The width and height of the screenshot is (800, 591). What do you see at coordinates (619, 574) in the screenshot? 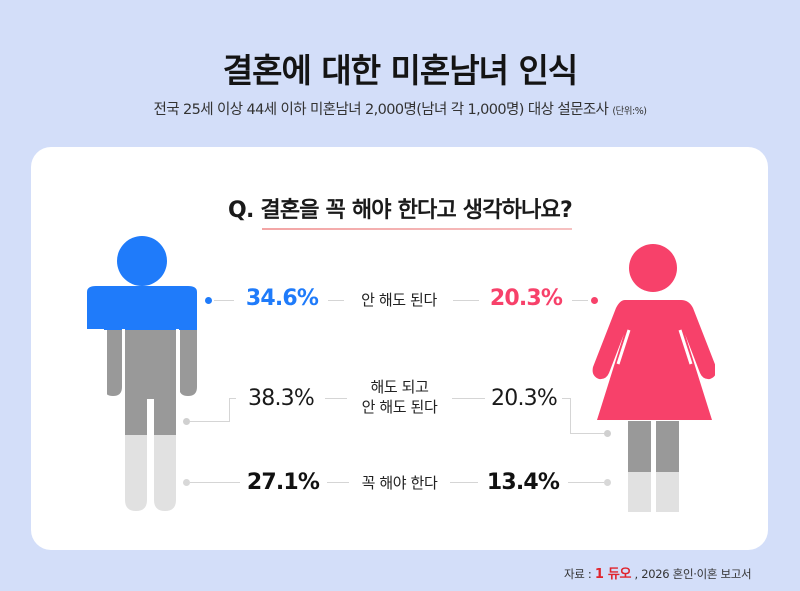
I see `brand-name: 듀오` at bounding box center [619, 574].